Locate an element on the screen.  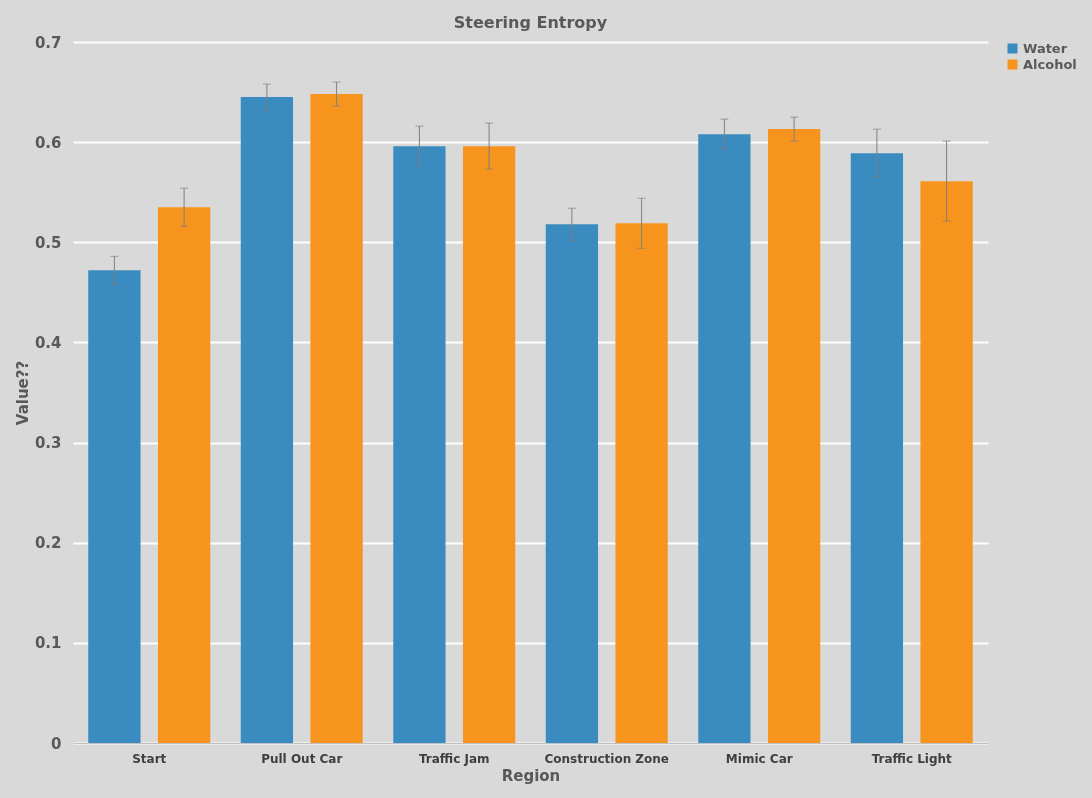
x-tick-label: Construction Zone is located at coordinates (606, 758).